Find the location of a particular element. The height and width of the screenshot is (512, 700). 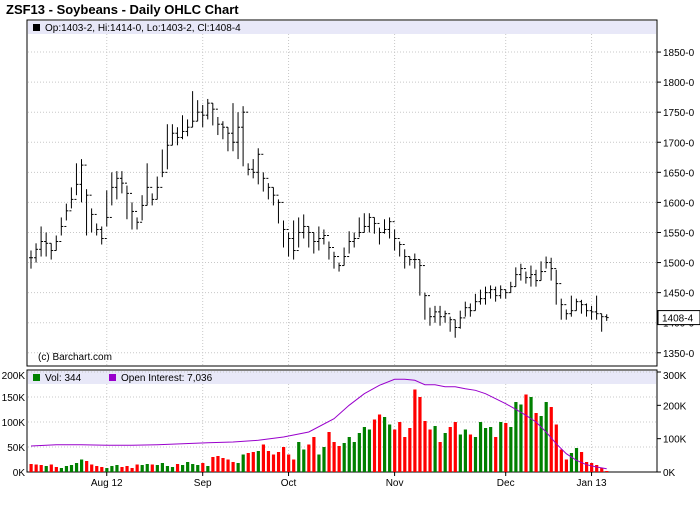

price-tick-label: 1800-0 is located at coordinates (679, 83).